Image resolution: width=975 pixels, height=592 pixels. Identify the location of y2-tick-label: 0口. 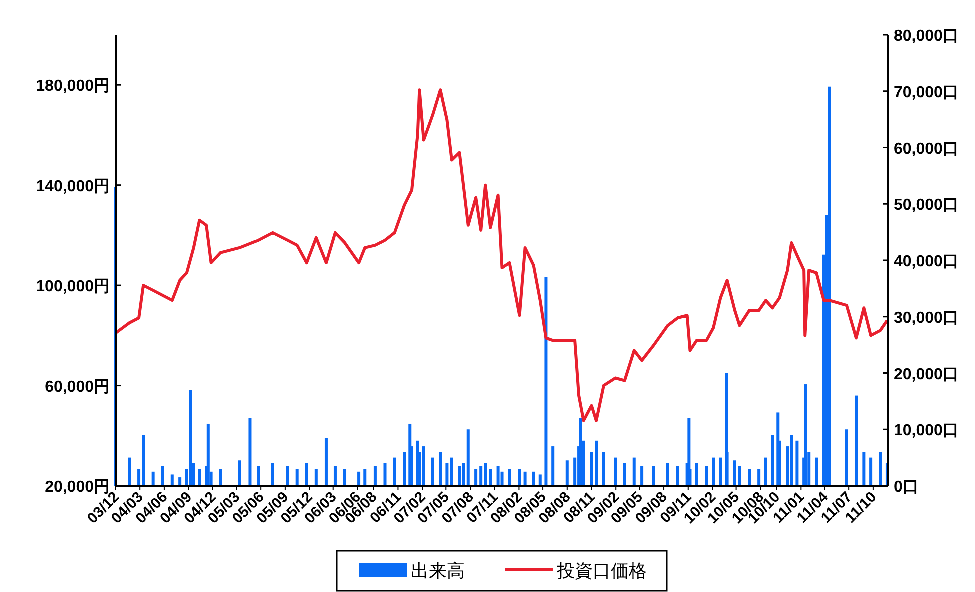
(906, 487).